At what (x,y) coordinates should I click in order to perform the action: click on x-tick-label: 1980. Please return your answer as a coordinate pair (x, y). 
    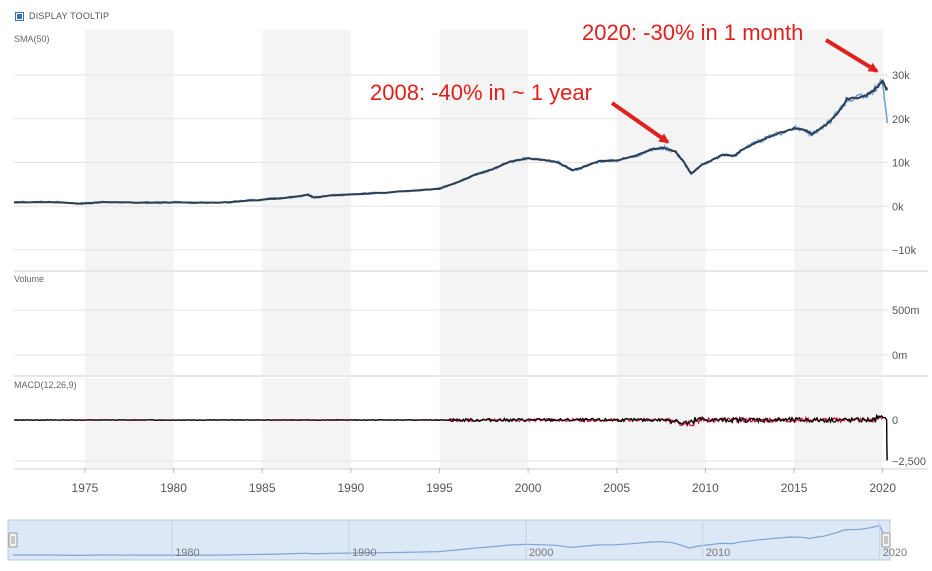
    Looking at the image, I should click on (173, 488).